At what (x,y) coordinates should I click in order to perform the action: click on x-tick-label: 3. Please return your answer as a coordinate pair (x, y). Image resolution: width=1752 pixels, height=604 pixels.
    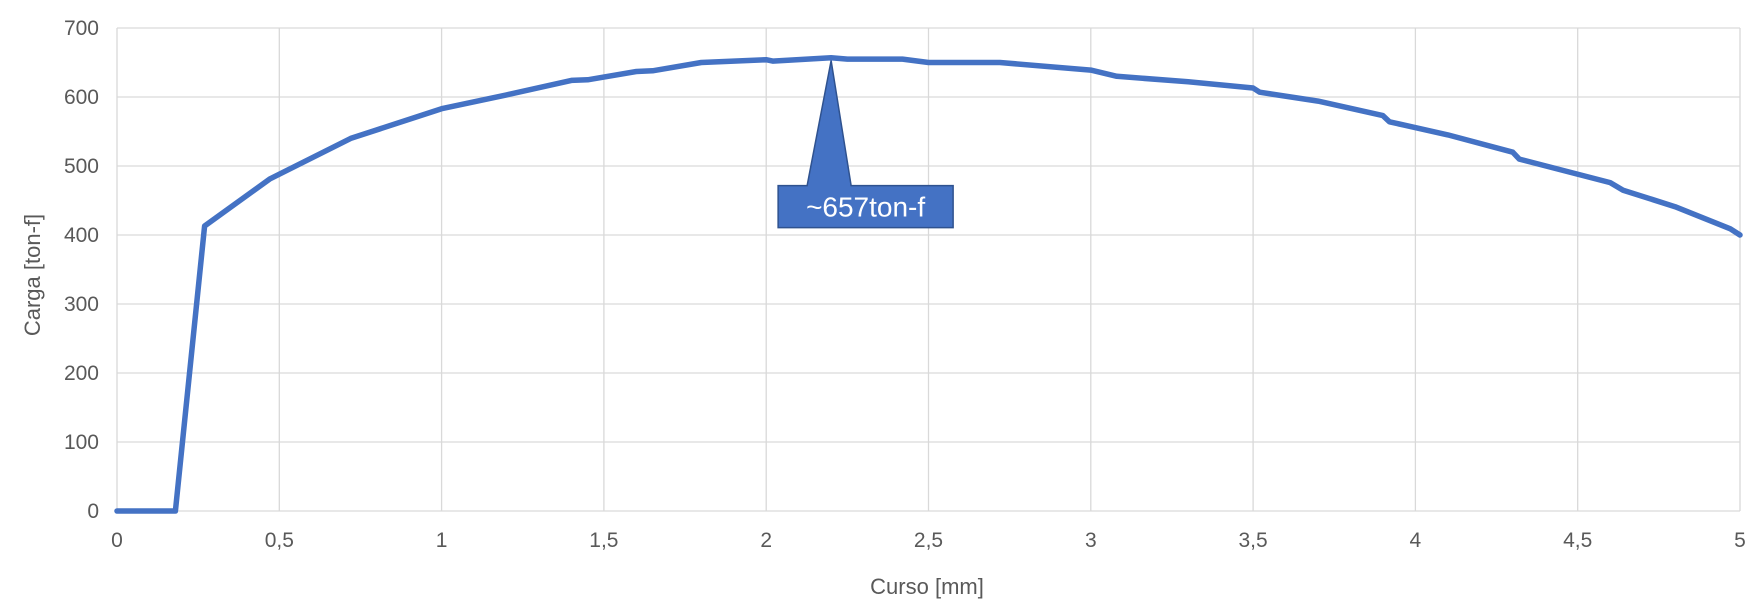
    Looking at the image, I should click on (1091, 540).